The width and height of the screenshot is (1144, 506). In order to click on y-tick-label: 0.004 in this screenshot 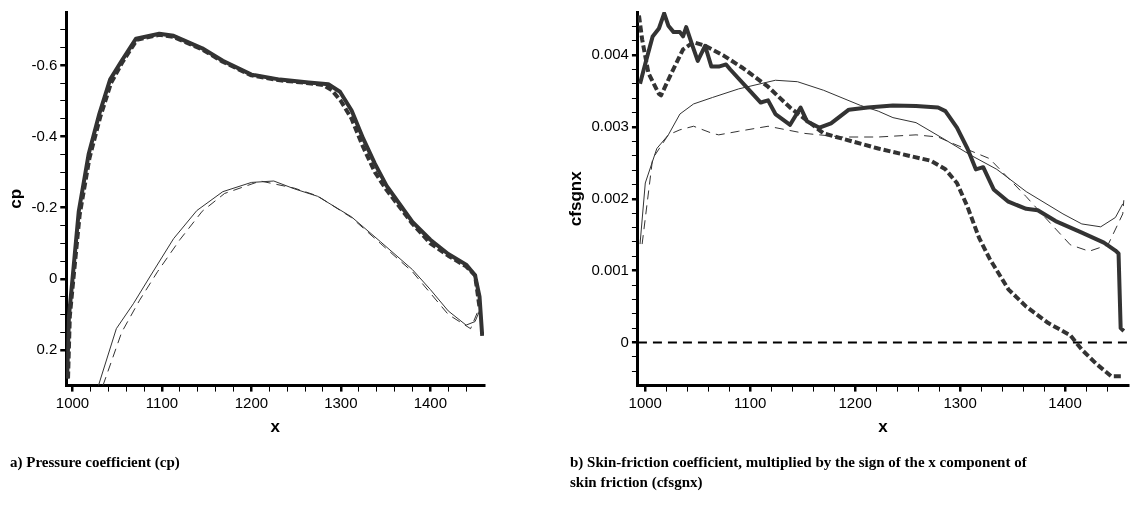, I will do `click(610, 54)`.